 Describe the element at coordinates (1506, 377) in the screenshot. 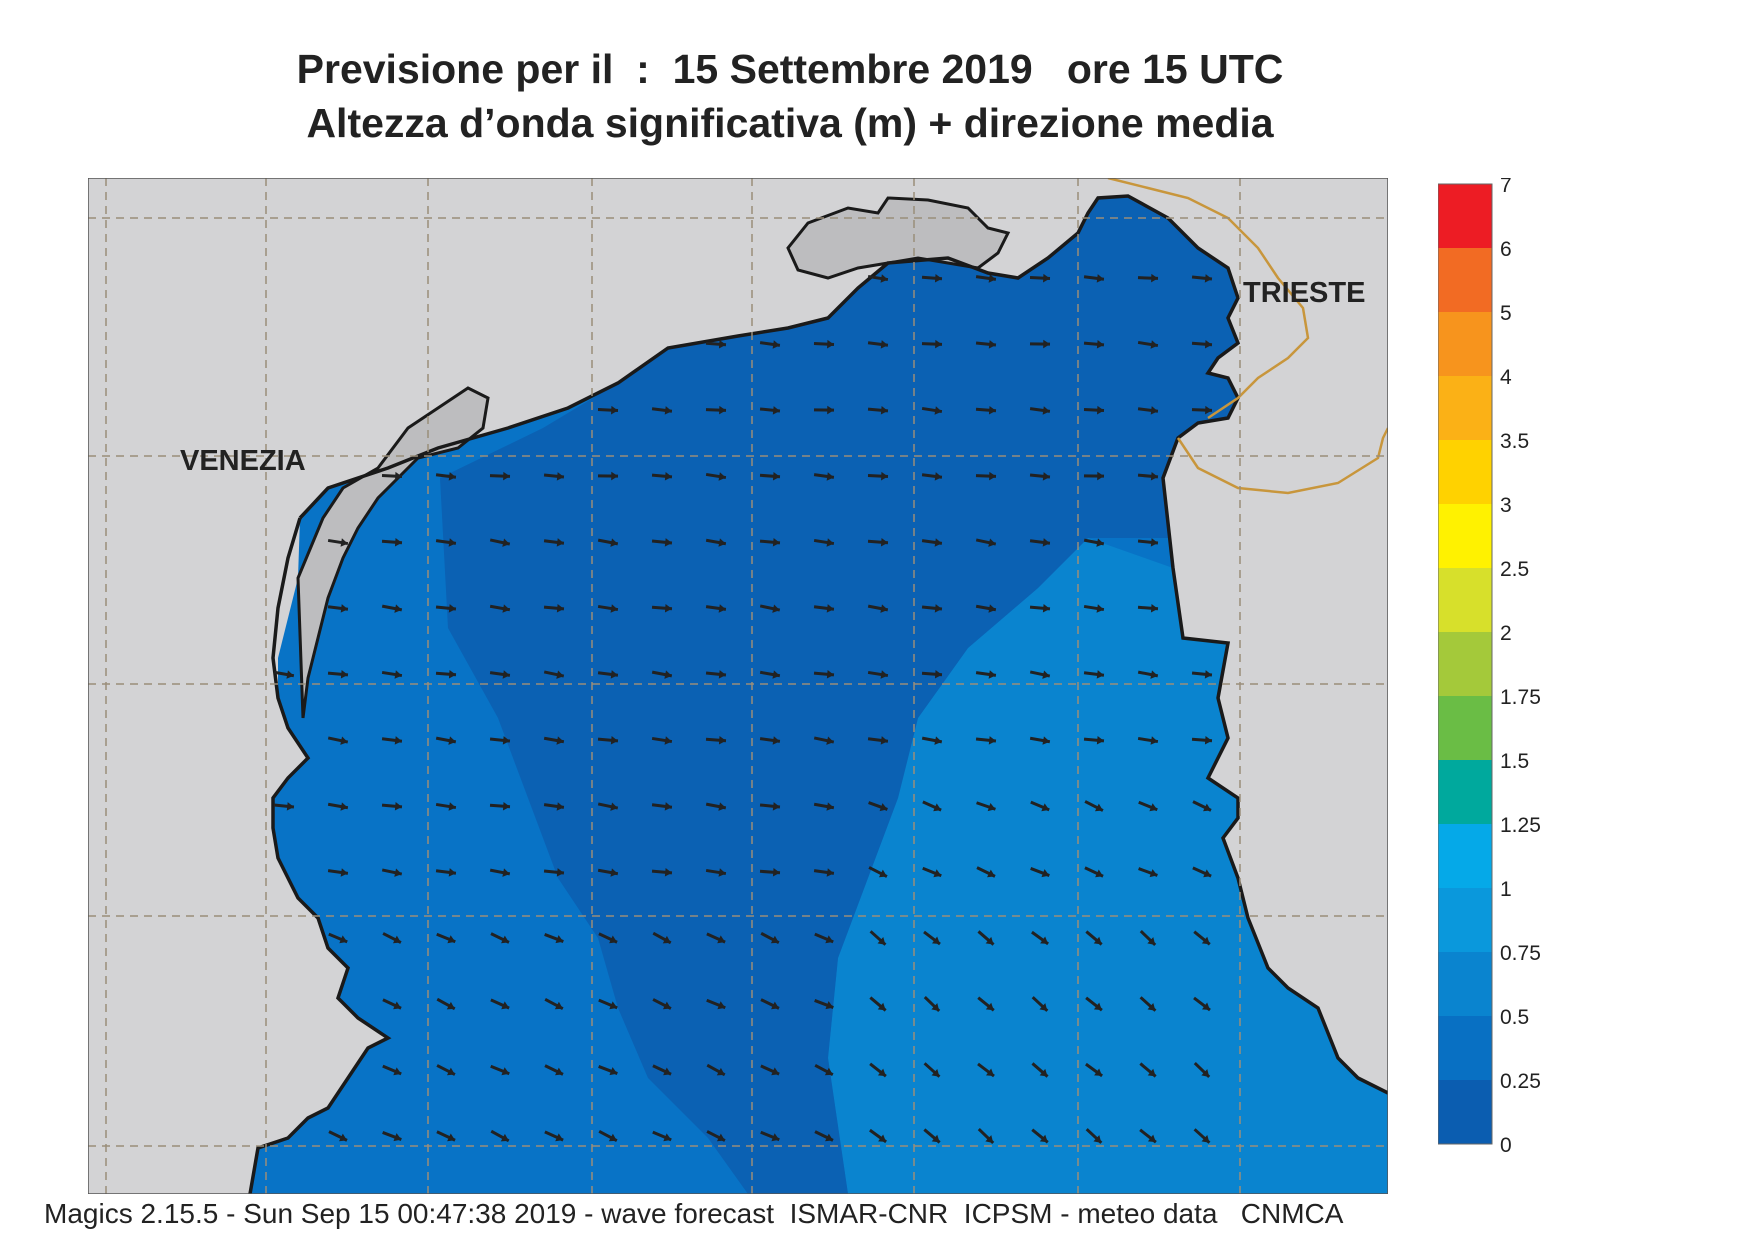

I see `colorbar-tick-label: 4` at that location.